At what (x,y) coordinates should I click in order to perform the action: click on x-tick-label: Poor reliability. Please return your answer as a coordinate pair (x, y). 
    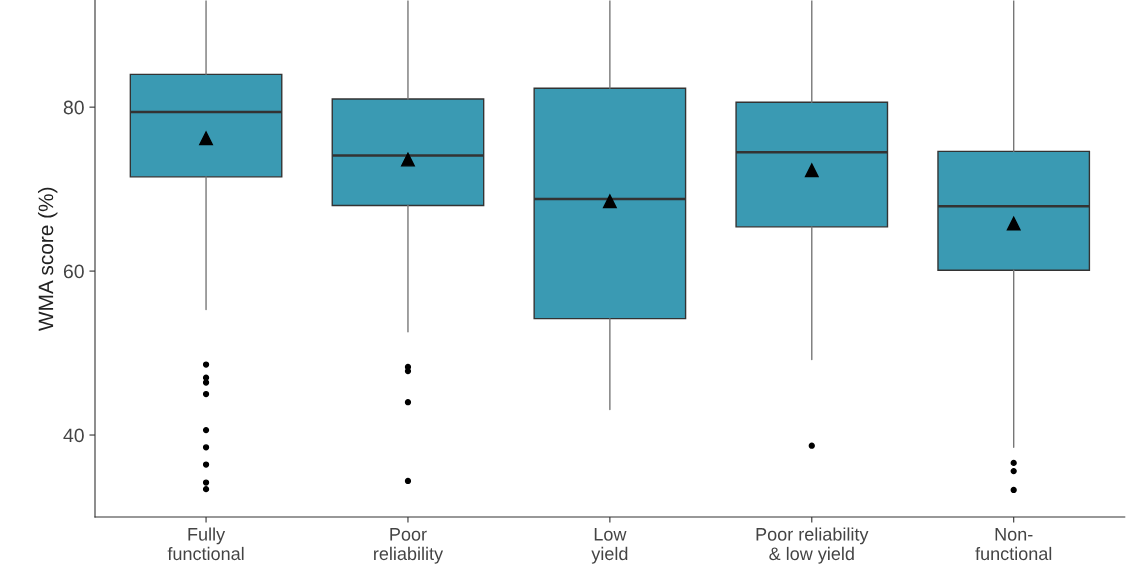
    Looking at the image, I should click on (409, 546).